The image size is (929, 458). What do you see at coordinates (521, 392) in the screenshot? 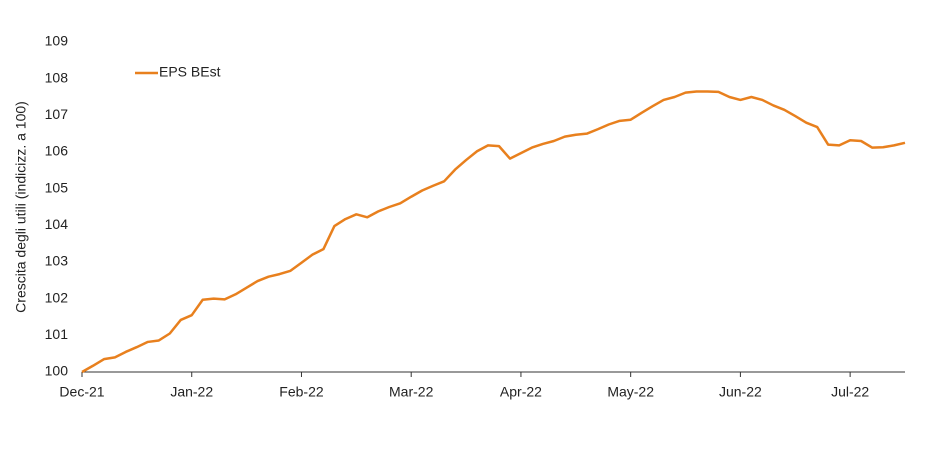
I see `x-tick-label: Apr-22` at bounding box center [521, 392].